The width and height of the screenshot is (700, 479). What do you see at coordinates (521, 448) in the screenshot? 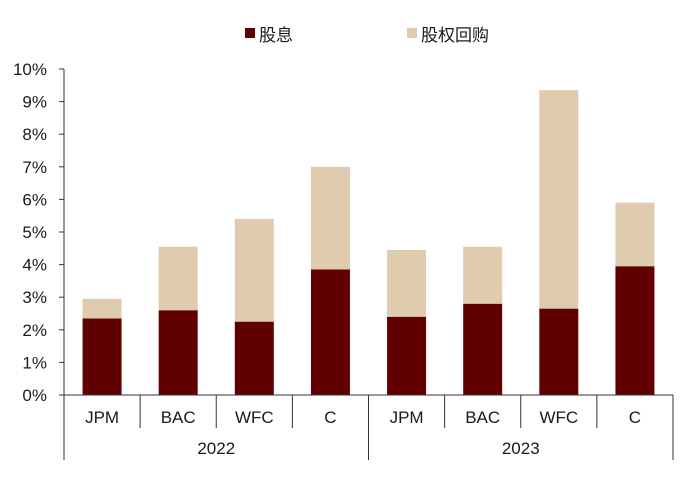
I see `x-group-label: 2023` at bounding box center [521, 448].